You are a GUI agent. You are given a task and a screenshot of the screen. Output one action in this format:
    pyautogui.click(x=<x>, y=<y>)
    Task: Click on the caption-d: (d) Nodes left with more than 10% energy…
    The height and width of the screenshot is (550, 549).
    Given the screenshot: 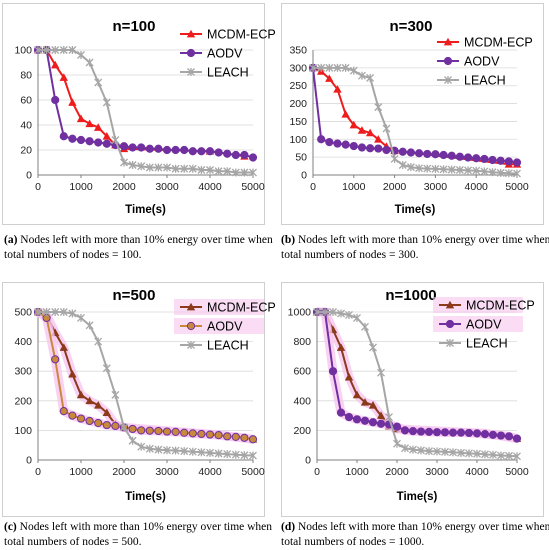 What is the action you would take?
    pyautogui.click(x=415, y=535)
    